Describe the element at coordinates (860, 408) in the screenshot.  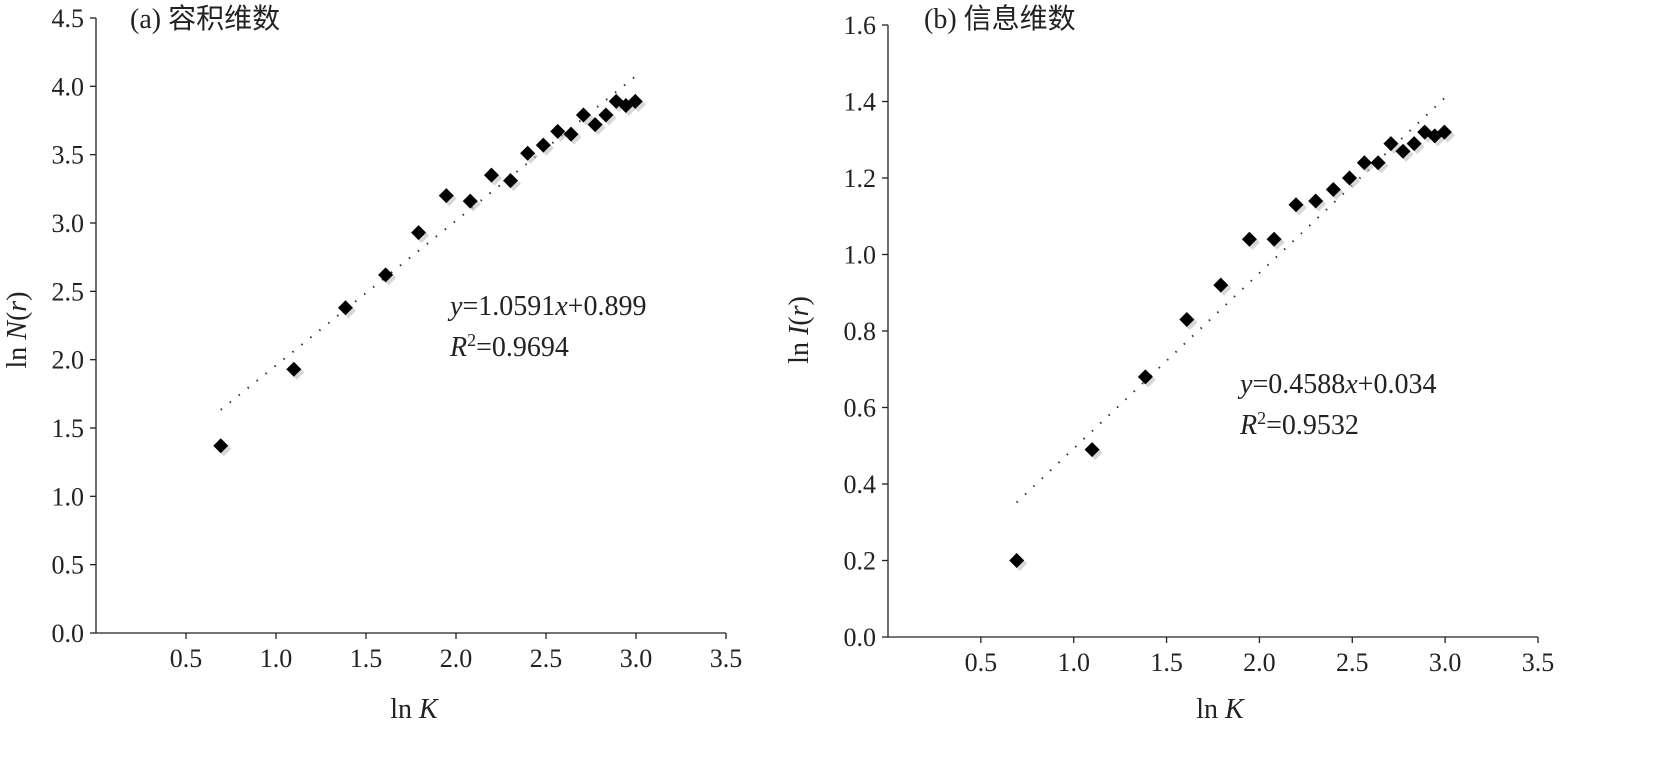
I see `y-tick-label: 0.6` at that location.